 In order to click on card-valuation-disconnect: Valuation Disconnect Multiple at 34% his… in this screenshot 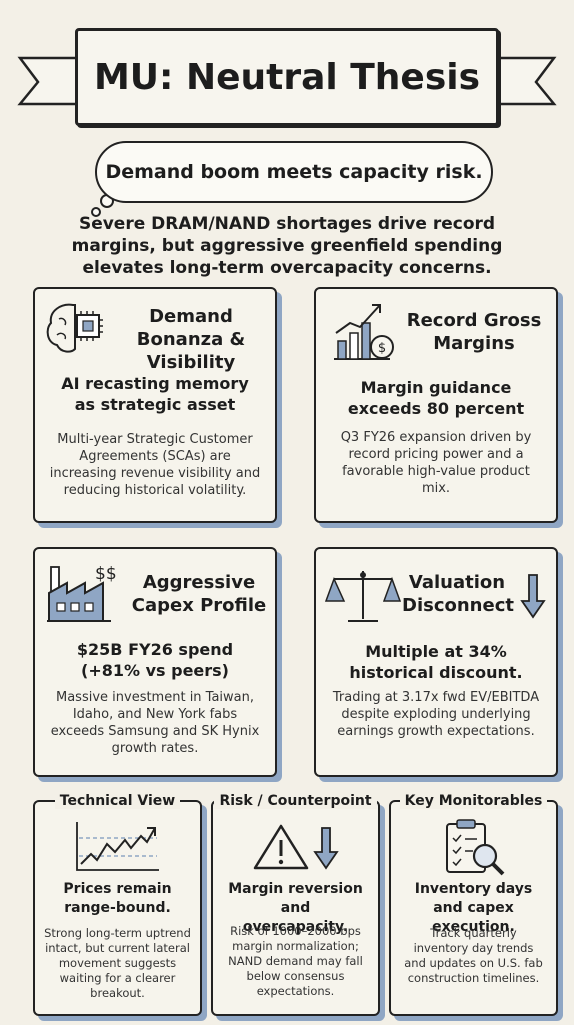, I will do `click(436, 662)`.